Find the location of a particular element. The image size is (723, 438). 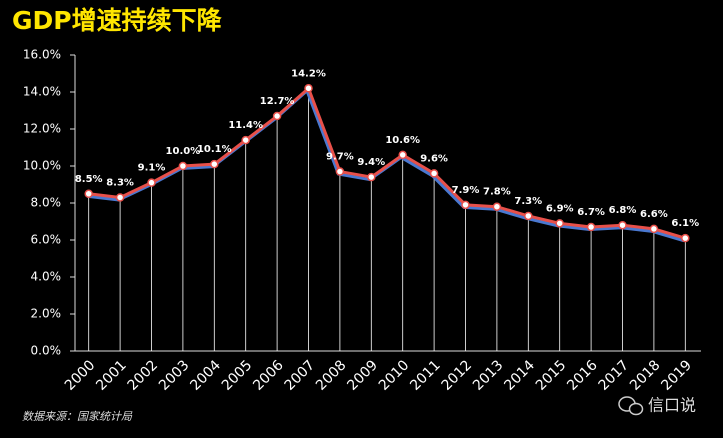

chart-title: GDP增速持续下降 is located at coordinates (117, 20).